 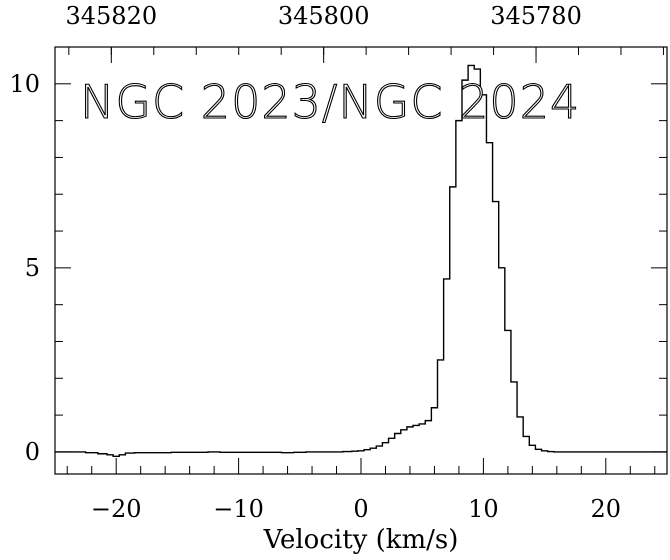 I want to click on x-tick-label: 0, so click(x=360, y=509).